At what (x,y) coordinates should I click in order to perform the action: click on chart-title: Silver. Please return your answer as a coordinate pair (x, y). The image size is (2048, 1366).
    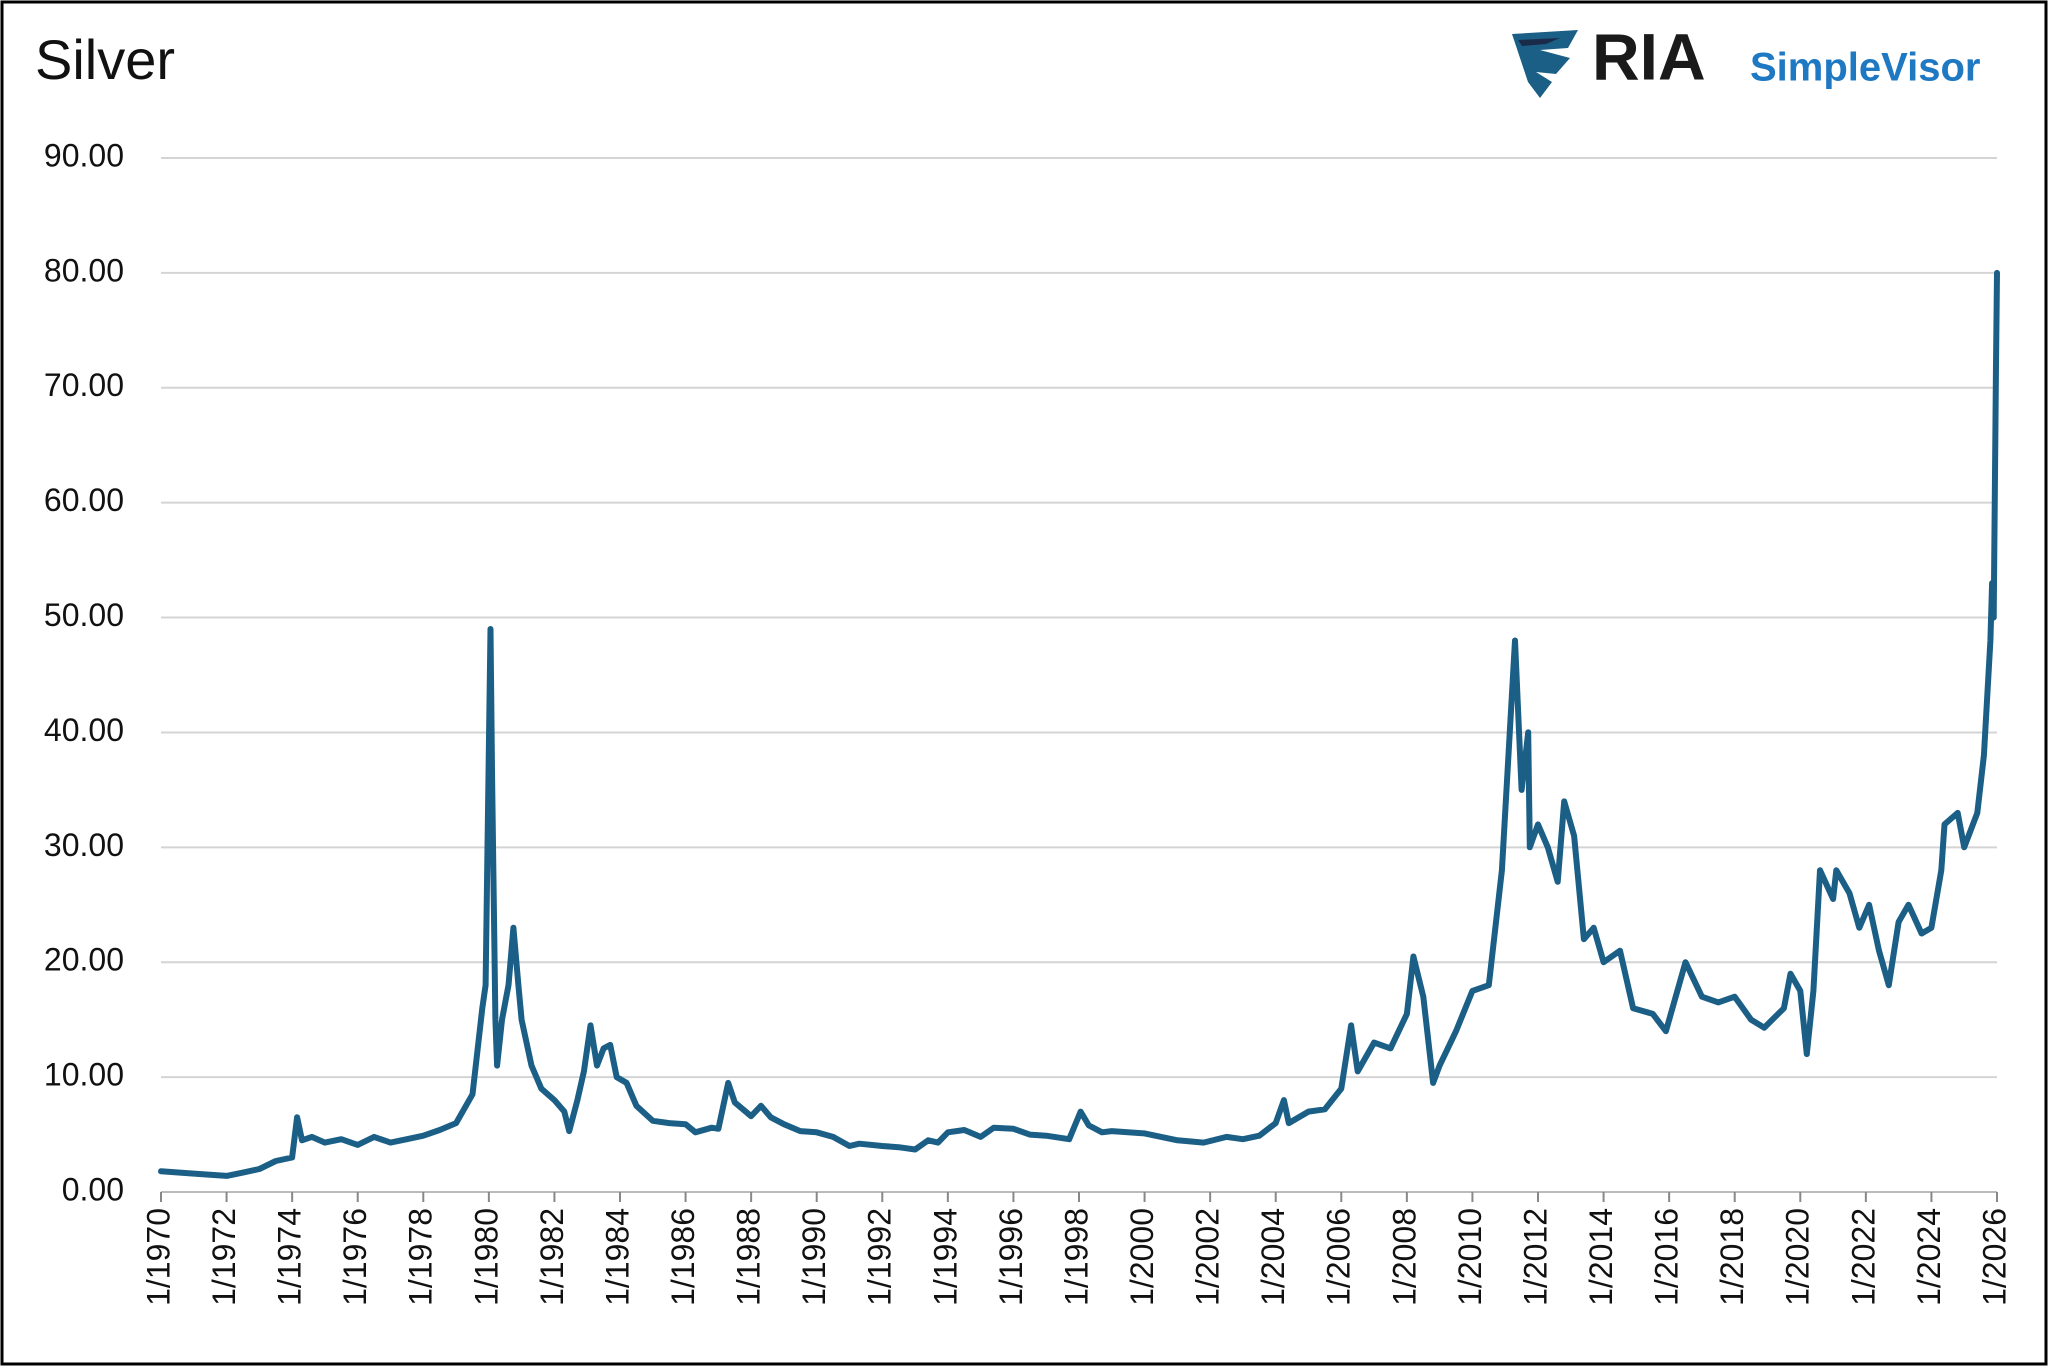
    Looking at the image, I should click on (105, 59).